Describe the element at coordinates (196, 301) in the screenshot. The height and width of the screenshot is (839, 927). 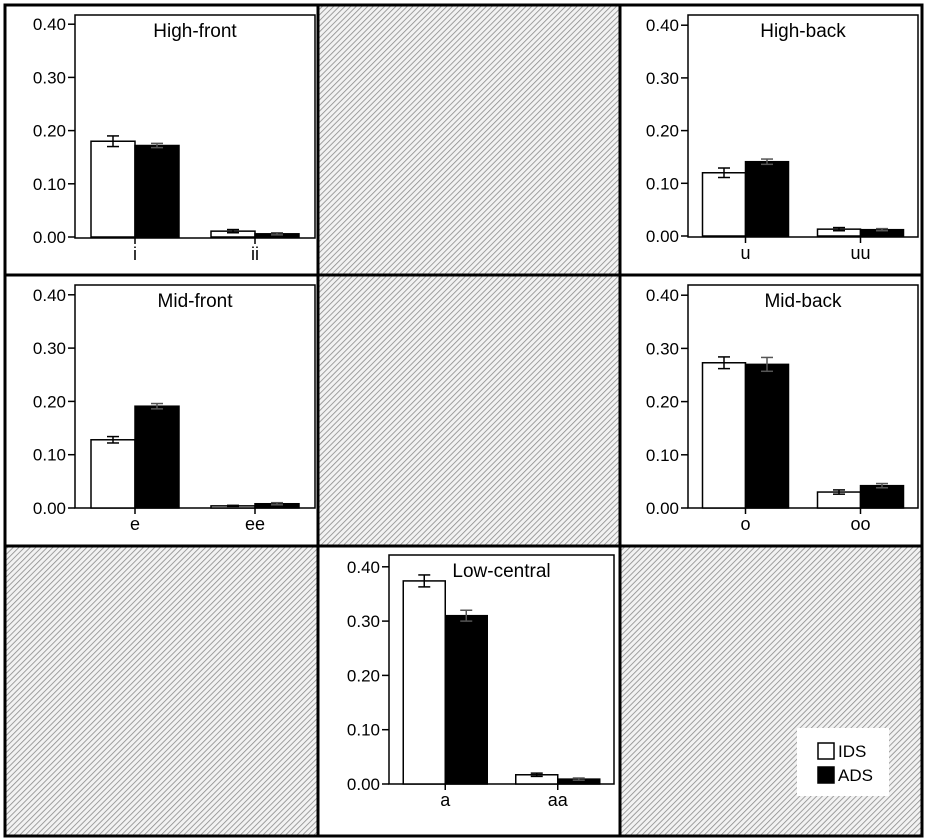
I see `panel-title: Mid-front` at that location.